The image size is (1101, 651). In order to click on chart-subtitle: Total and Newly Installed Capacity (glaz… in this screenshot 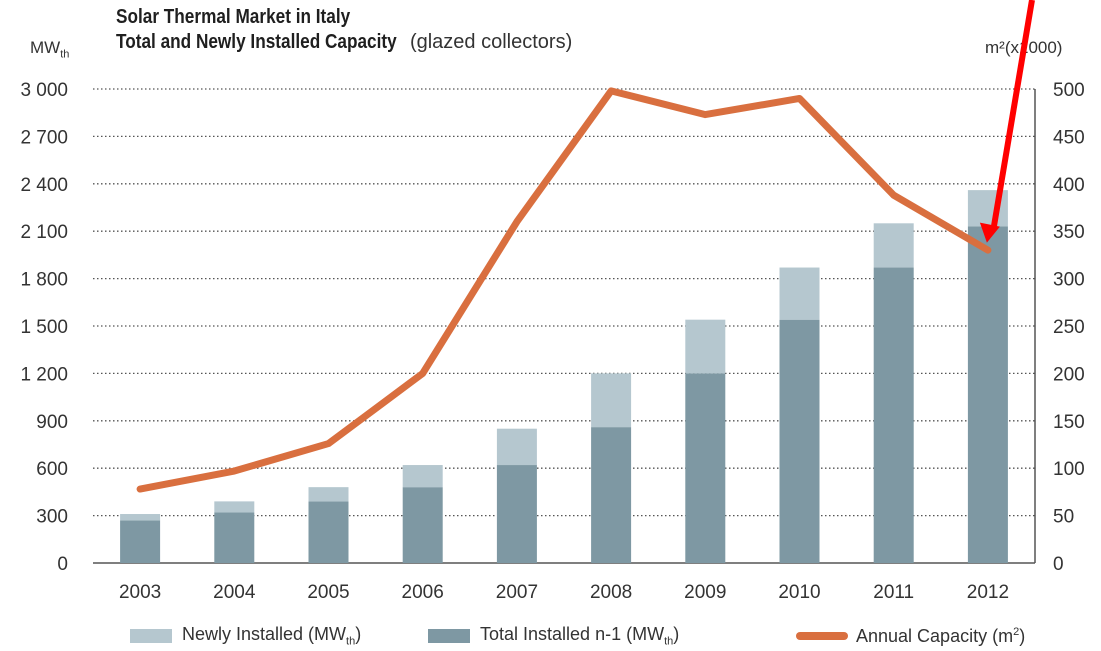, I will do `click(344, 42)`.